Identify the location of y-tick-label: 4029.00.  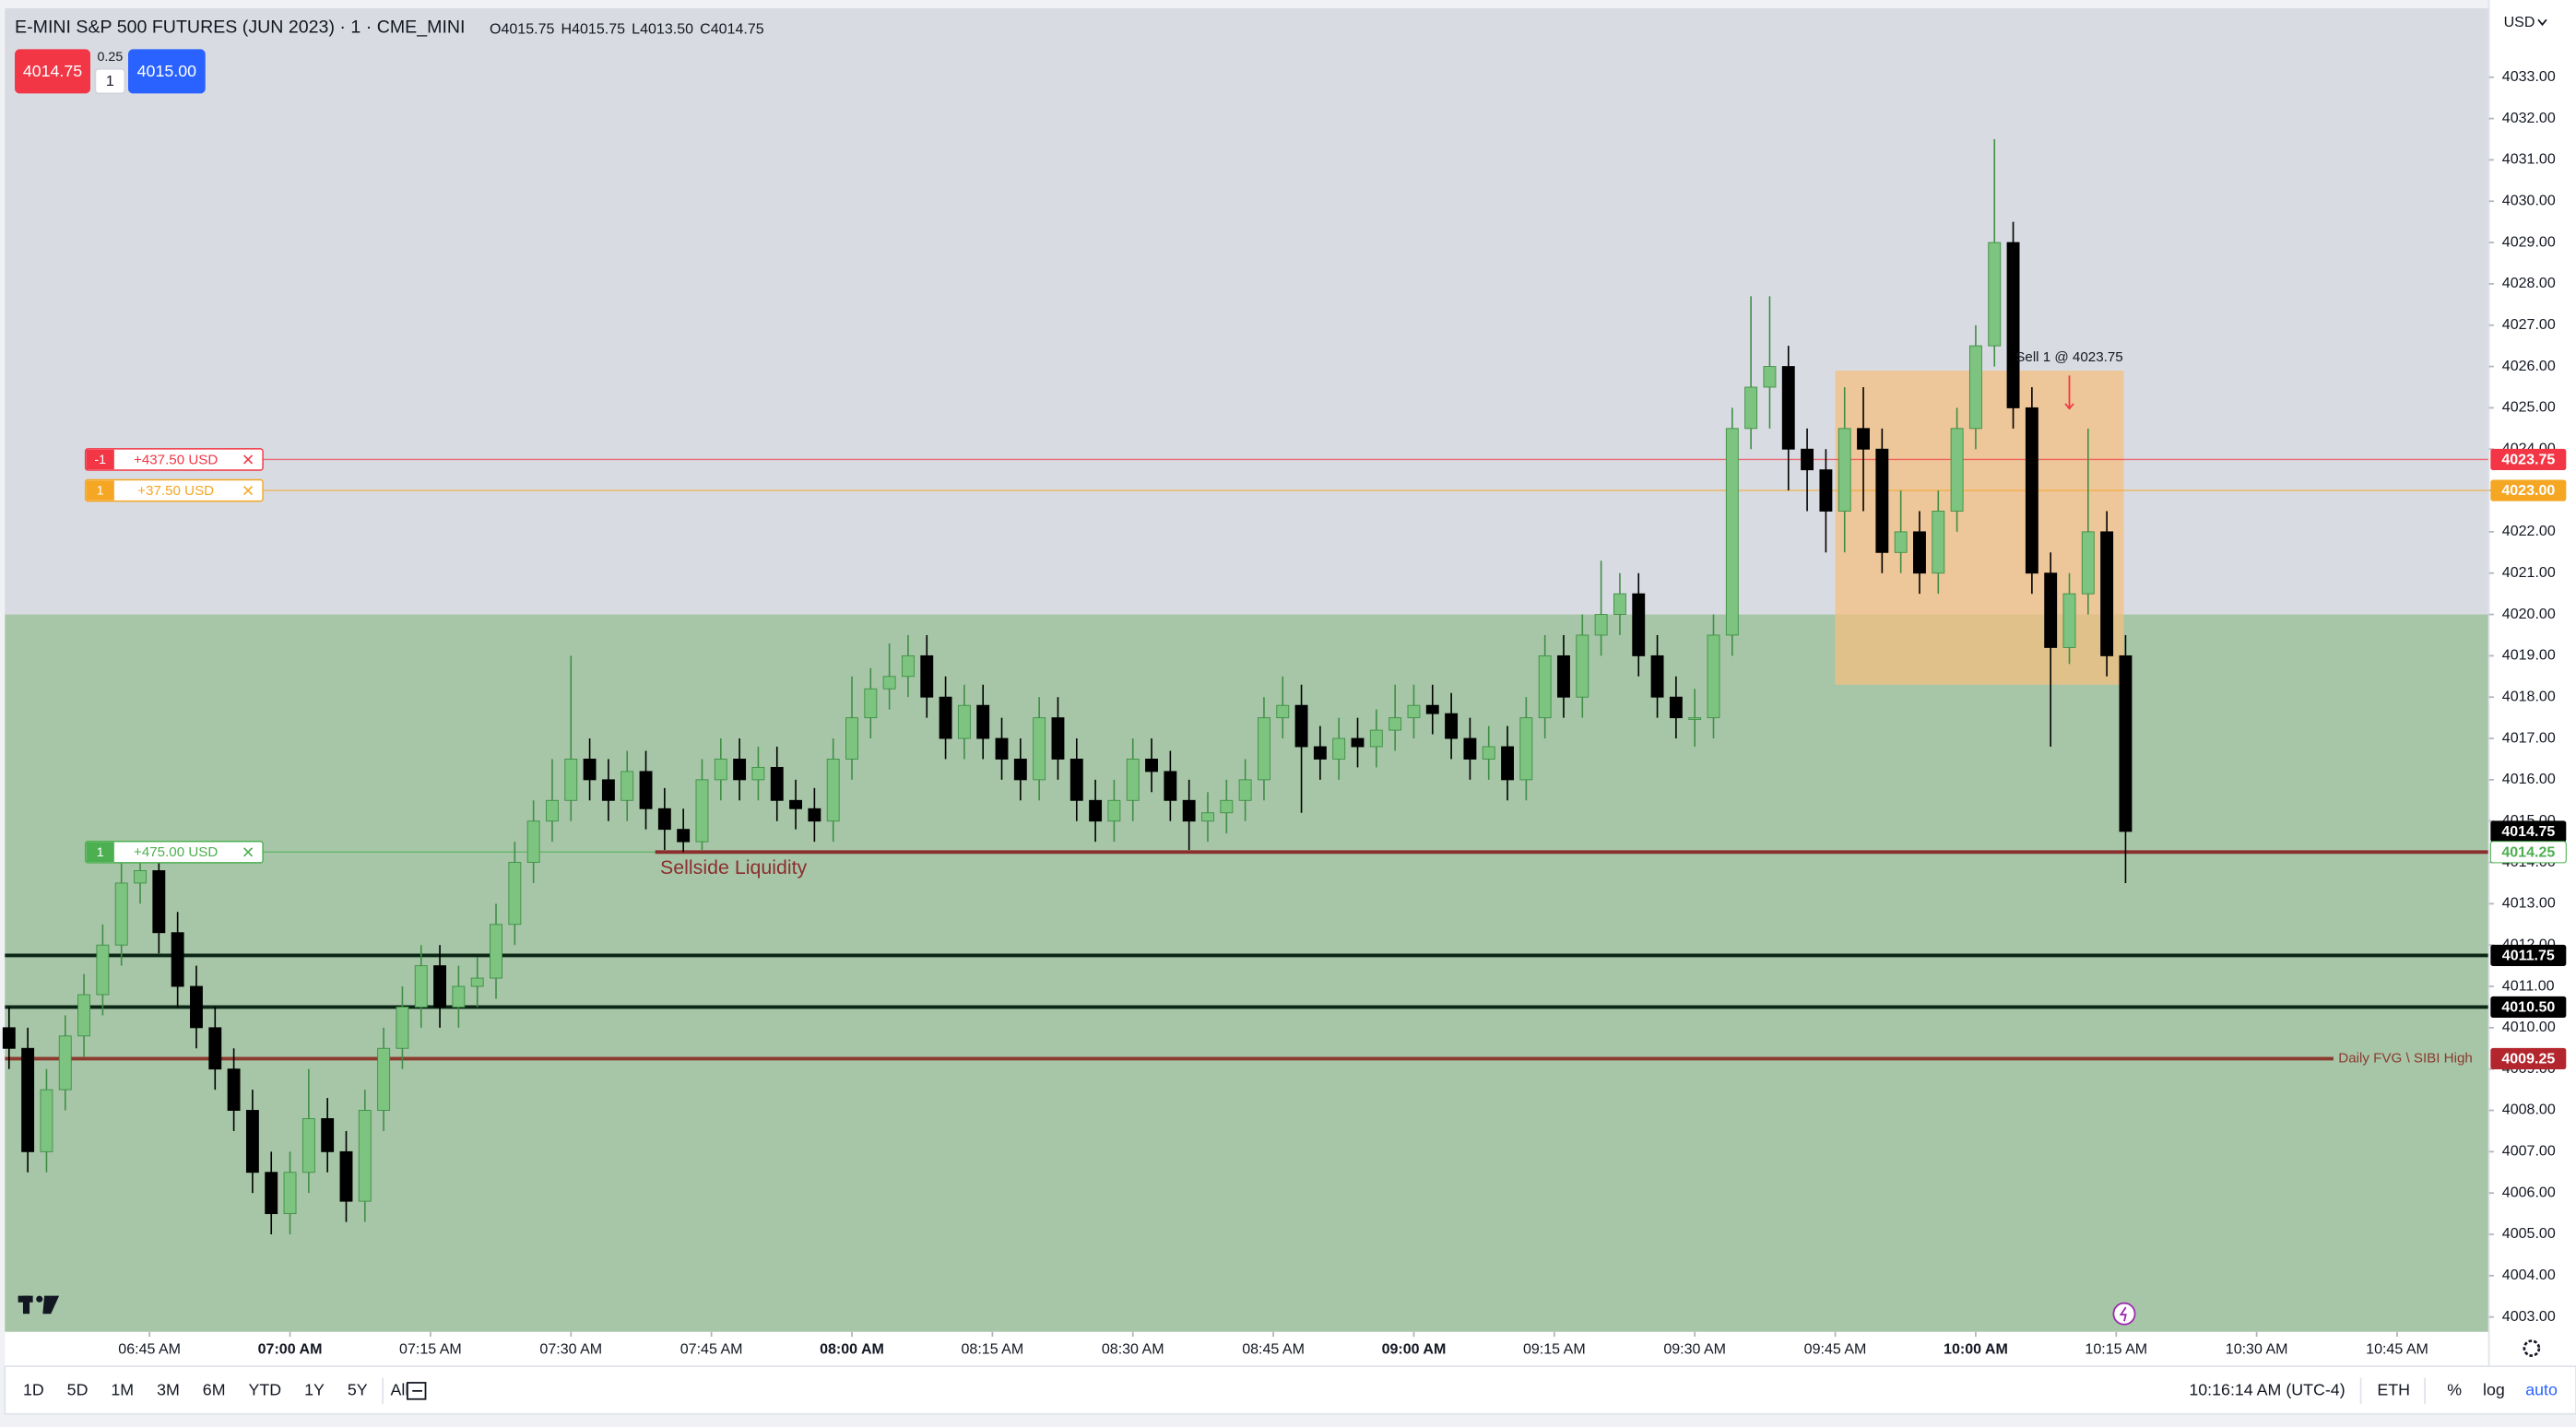
(2529, 242).